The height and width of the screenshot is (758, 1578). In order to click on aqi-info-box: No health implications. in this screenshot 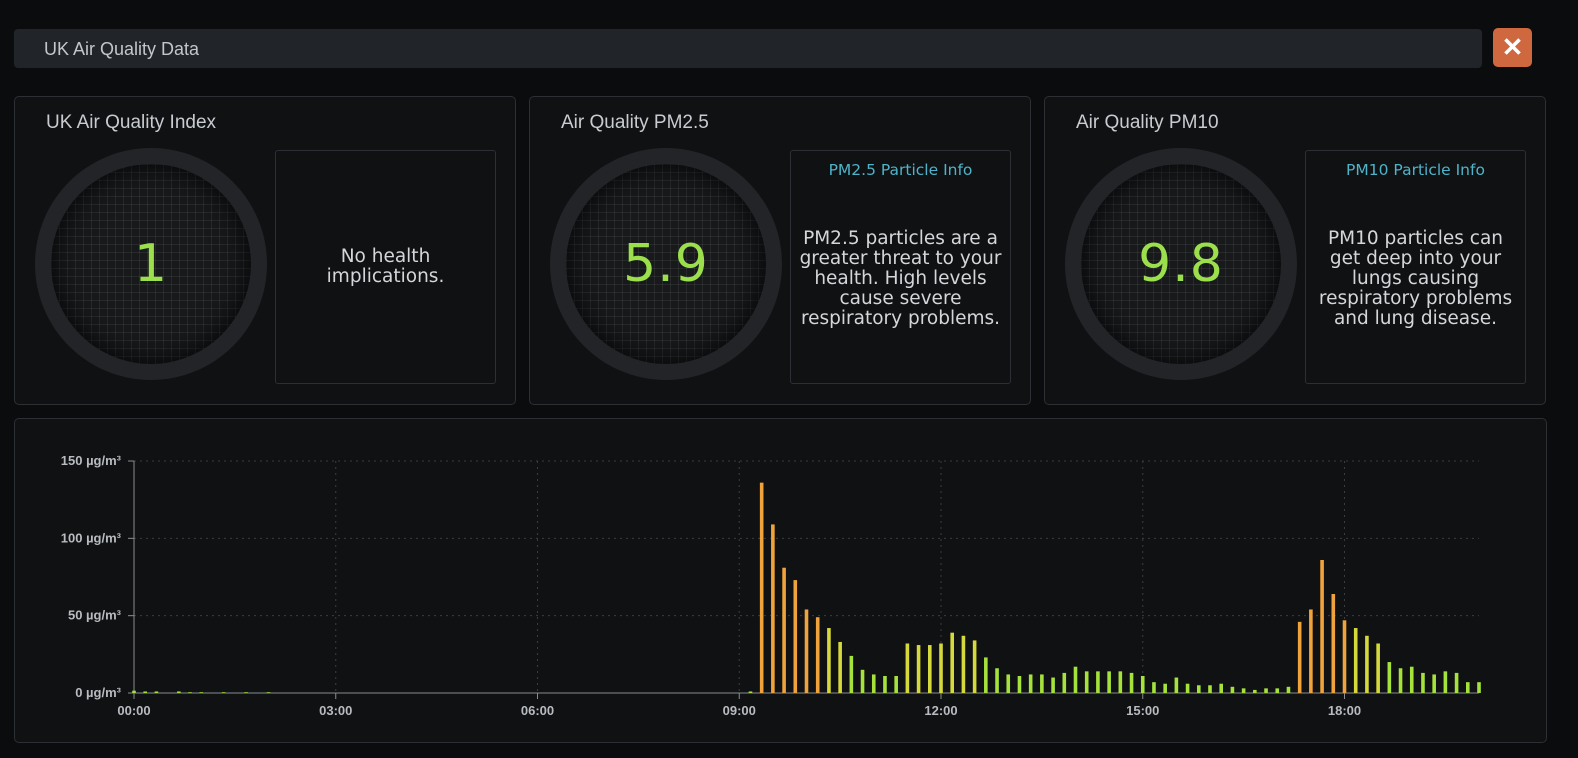, I will do `click(385, 267)`.